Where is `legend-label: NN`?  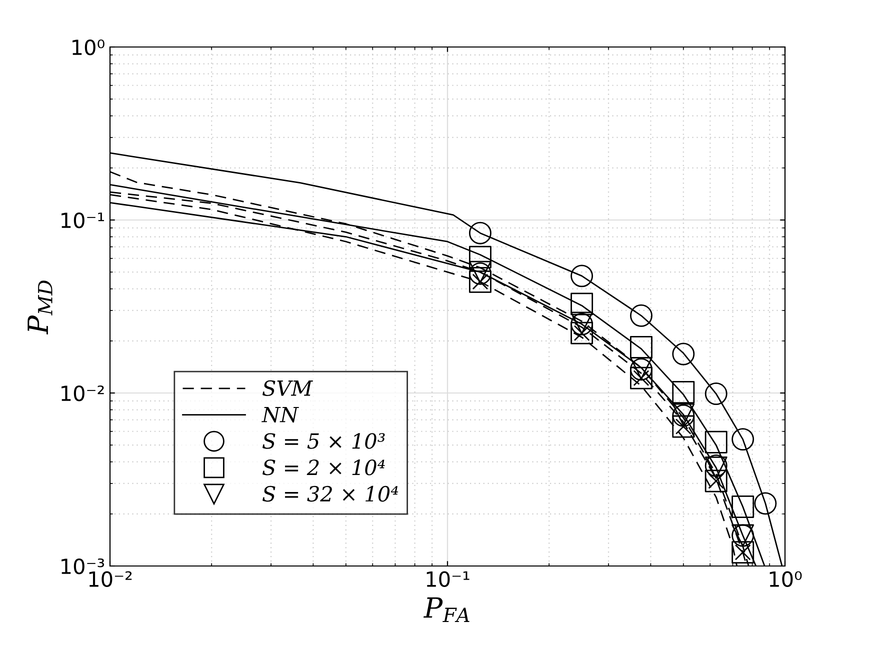
legend-label: NN is located at coordinates (280, 414).